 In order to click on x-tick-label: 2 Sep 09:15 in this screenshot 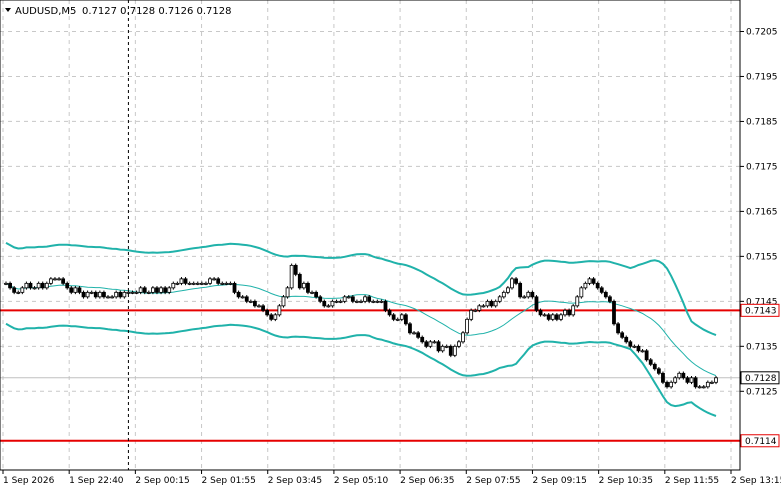, I will do `click(559, 481)`.